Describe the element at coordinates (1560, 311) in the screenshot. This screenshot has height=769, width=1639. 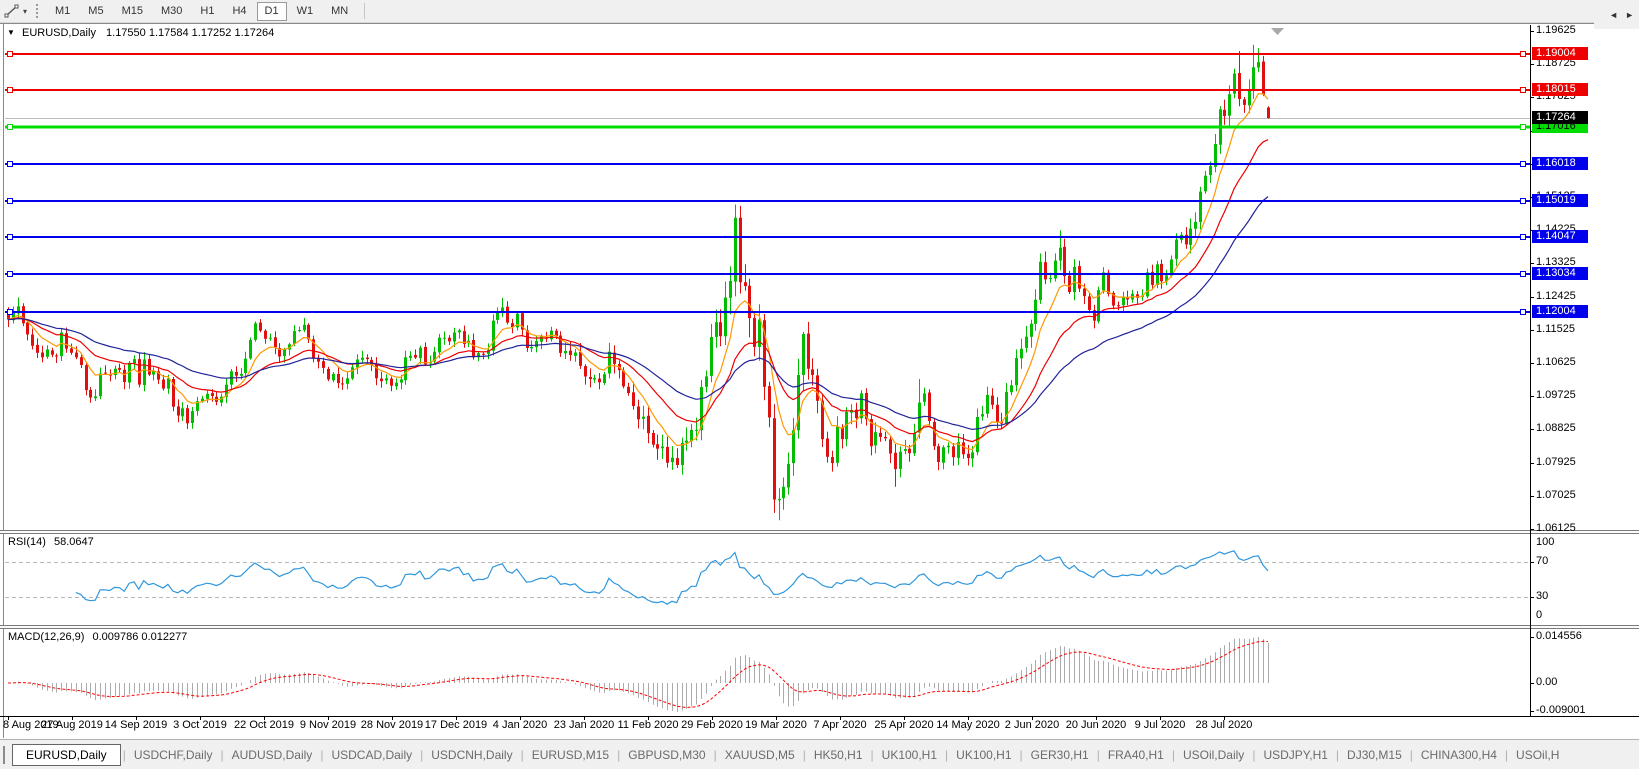
I see `level-price-label: 1.12004` at that location.